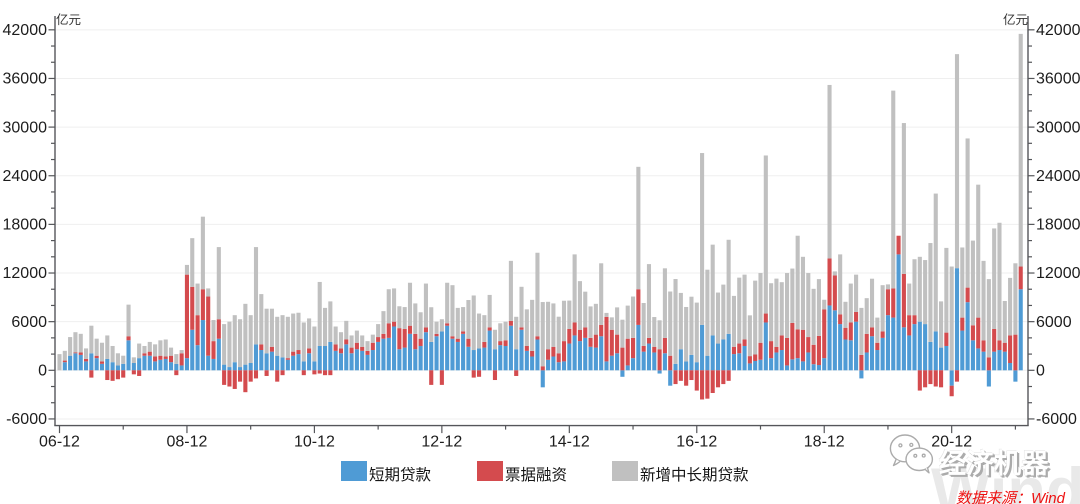  Describe the element at coordinates (951, 442) in the screenshot. I see `svg-text: 20-12` at that location.